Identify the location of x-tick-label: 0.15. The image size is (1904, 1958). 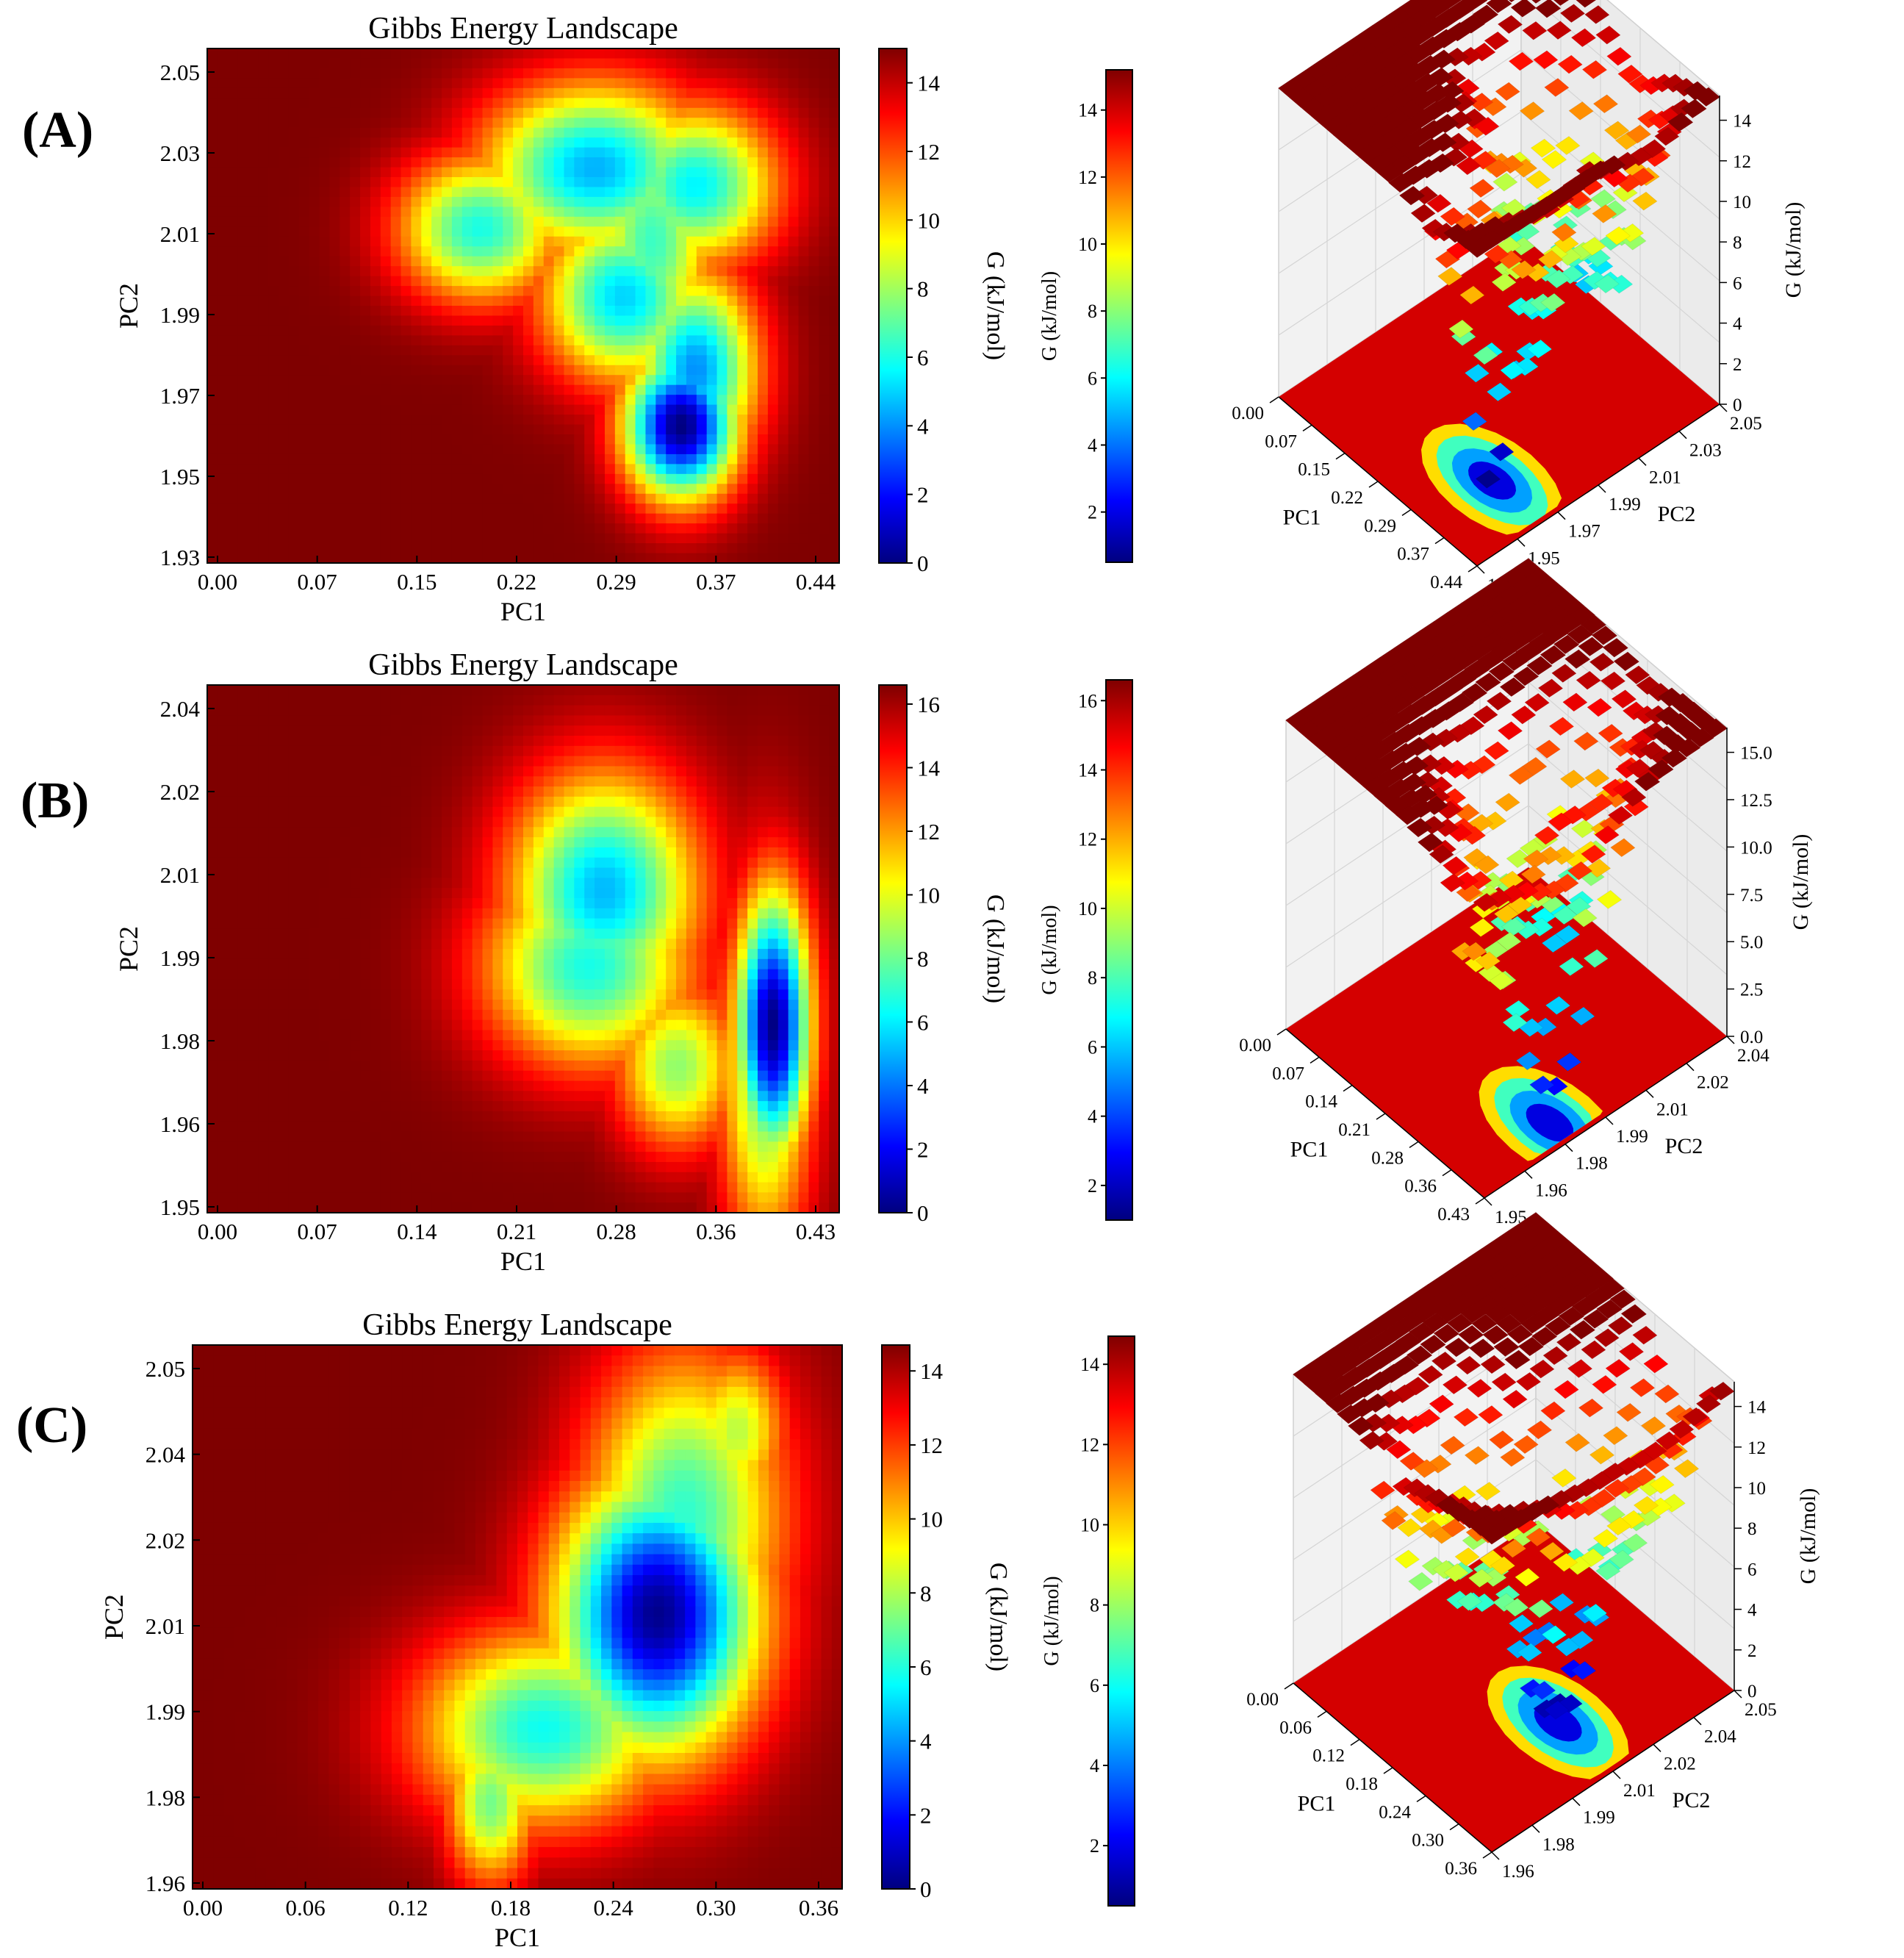
(417, 582).